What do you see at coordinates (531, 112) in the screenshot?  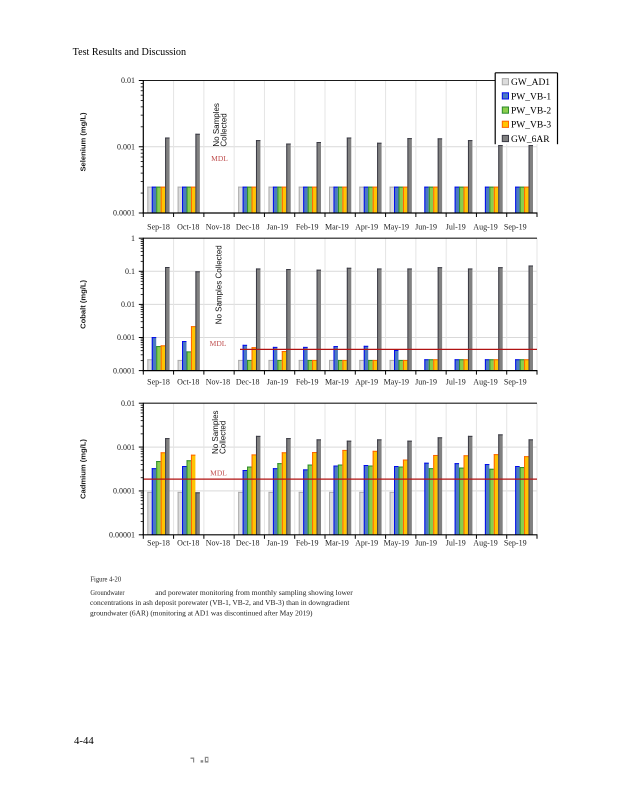 I see `svg-text: PW_VB-2` at bounding box center [531, 112].